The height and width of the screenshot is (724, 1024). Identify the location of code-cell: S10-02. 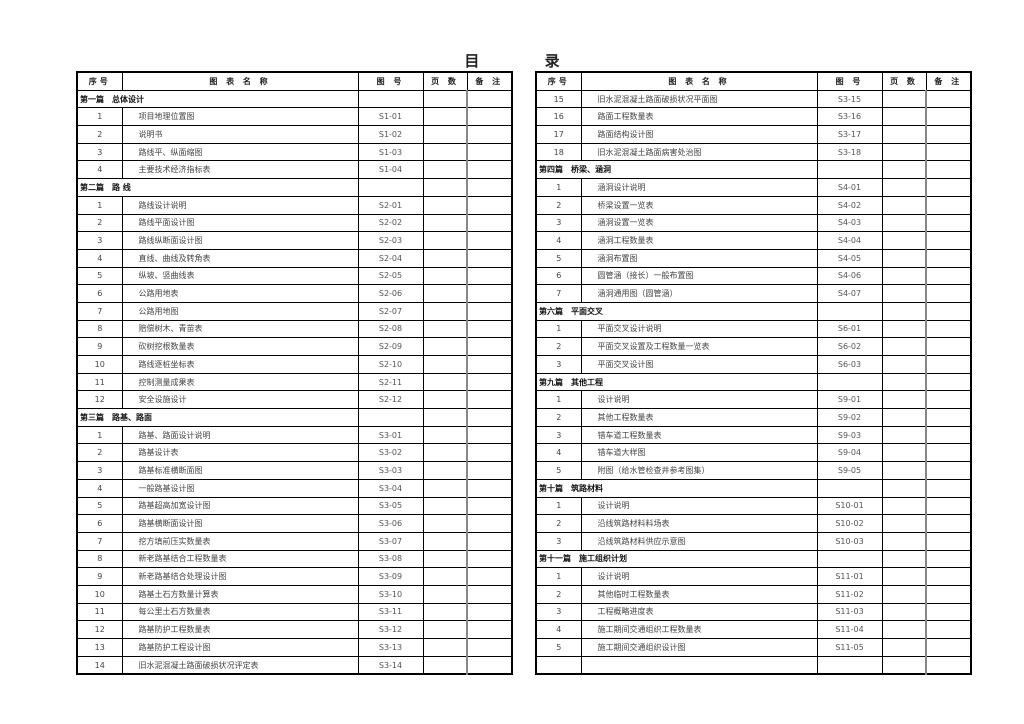
(849, 523).